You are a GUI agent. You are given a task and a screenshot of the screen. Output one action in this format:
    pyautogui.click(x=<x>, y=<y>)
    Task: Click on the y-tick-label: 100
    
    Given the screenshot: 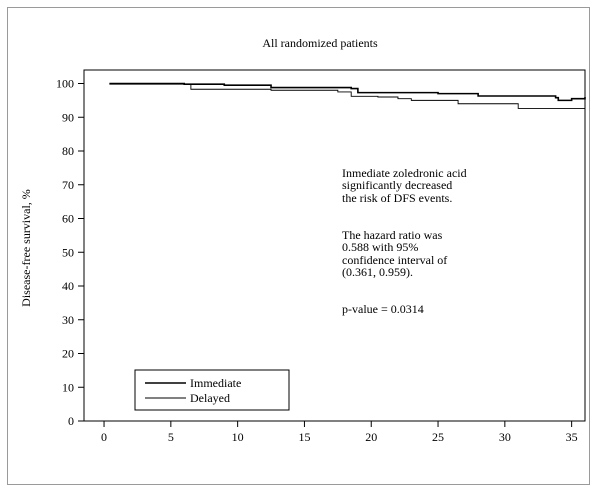 What is the action you would take?
    pyautogui.click(x=65, y=84)
    